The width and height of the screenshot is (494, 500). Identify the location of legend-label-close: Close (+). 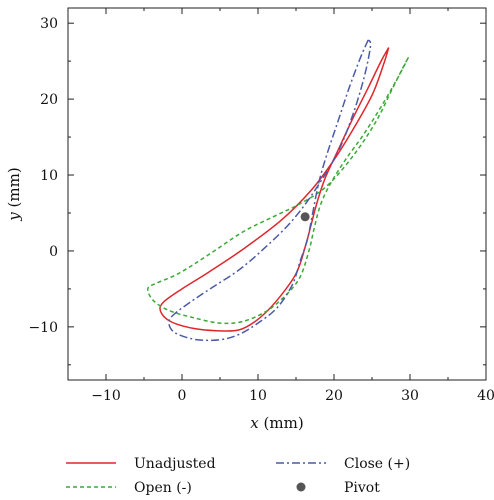
(377, 464).